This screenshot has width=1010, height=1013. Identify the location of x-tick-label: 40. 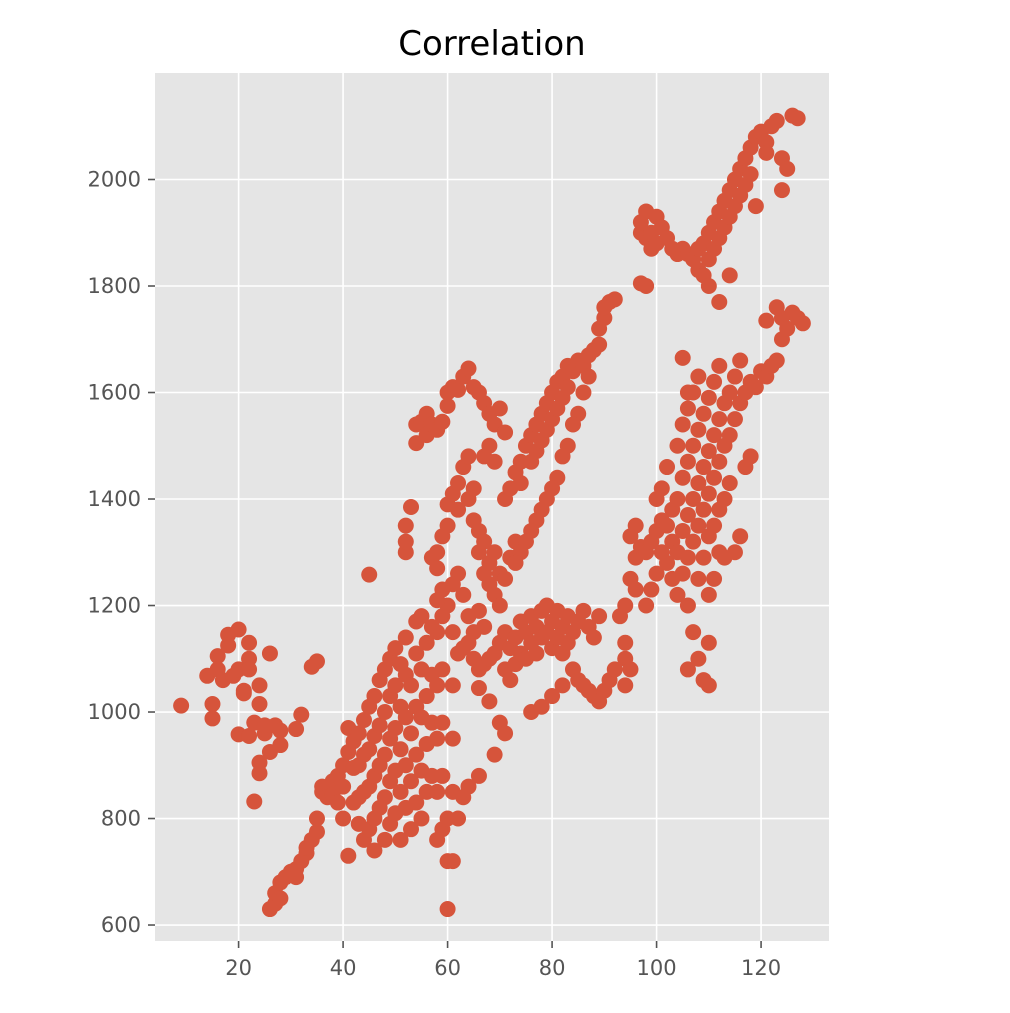
(343, 968).